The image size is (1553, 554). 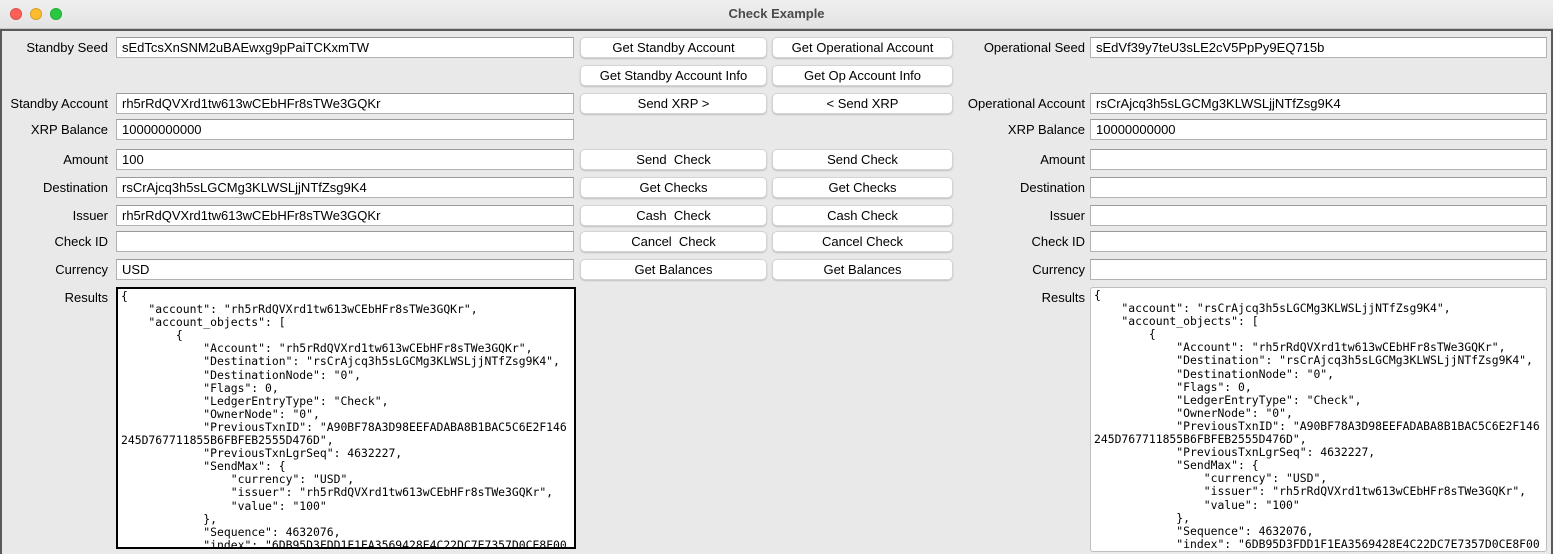 I want to click on op-get-checks-button: Get Checks, so click(x=862, y=187).